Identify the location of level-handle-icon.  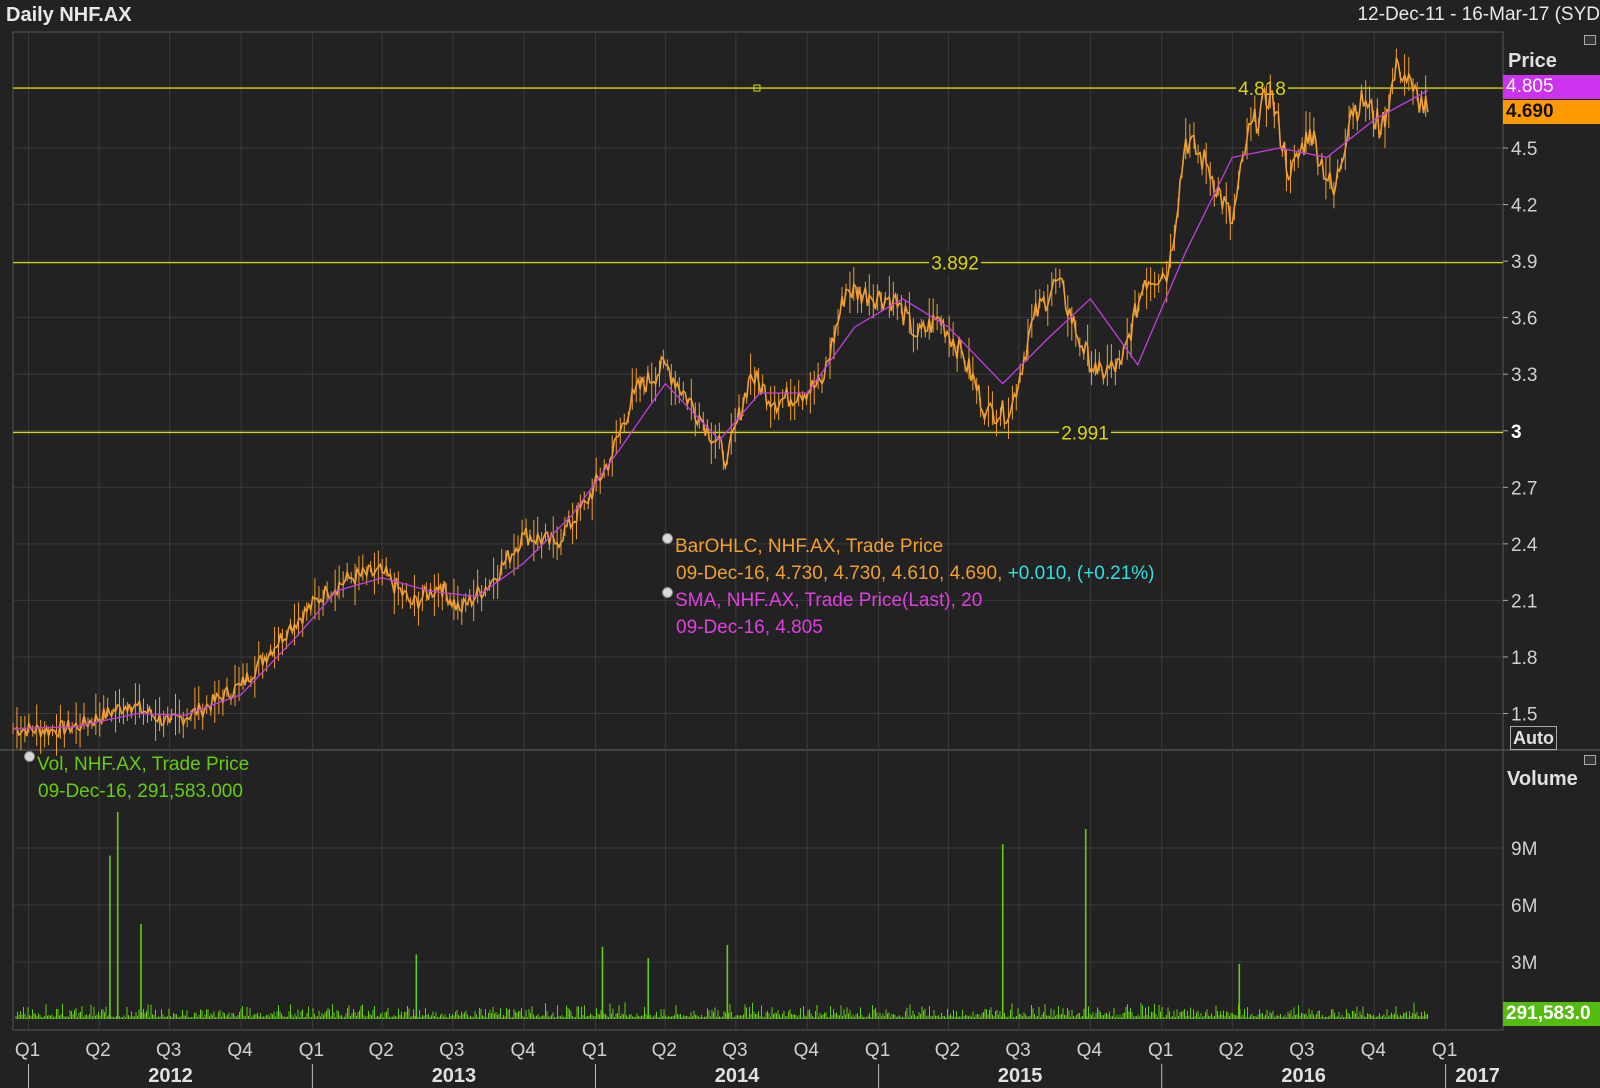
(757, 88).